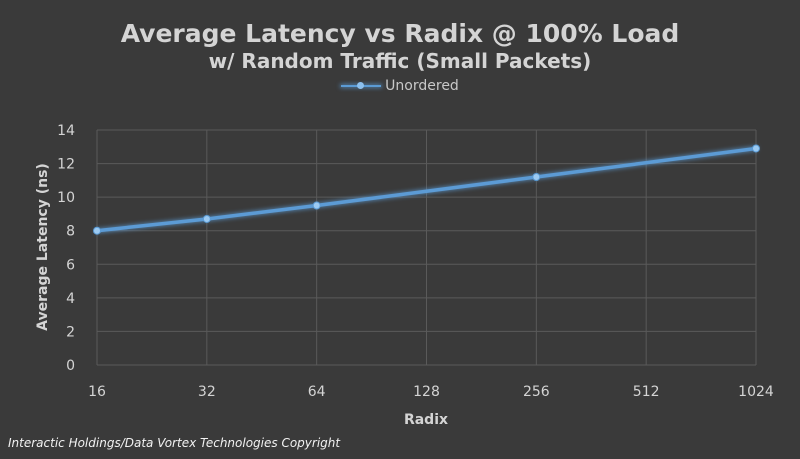 The image size is (800, 459). What do you see at coordinates (70, 366) in the screenshot?
I see `y-tick-label: 0` at bounding box center [70, 366].